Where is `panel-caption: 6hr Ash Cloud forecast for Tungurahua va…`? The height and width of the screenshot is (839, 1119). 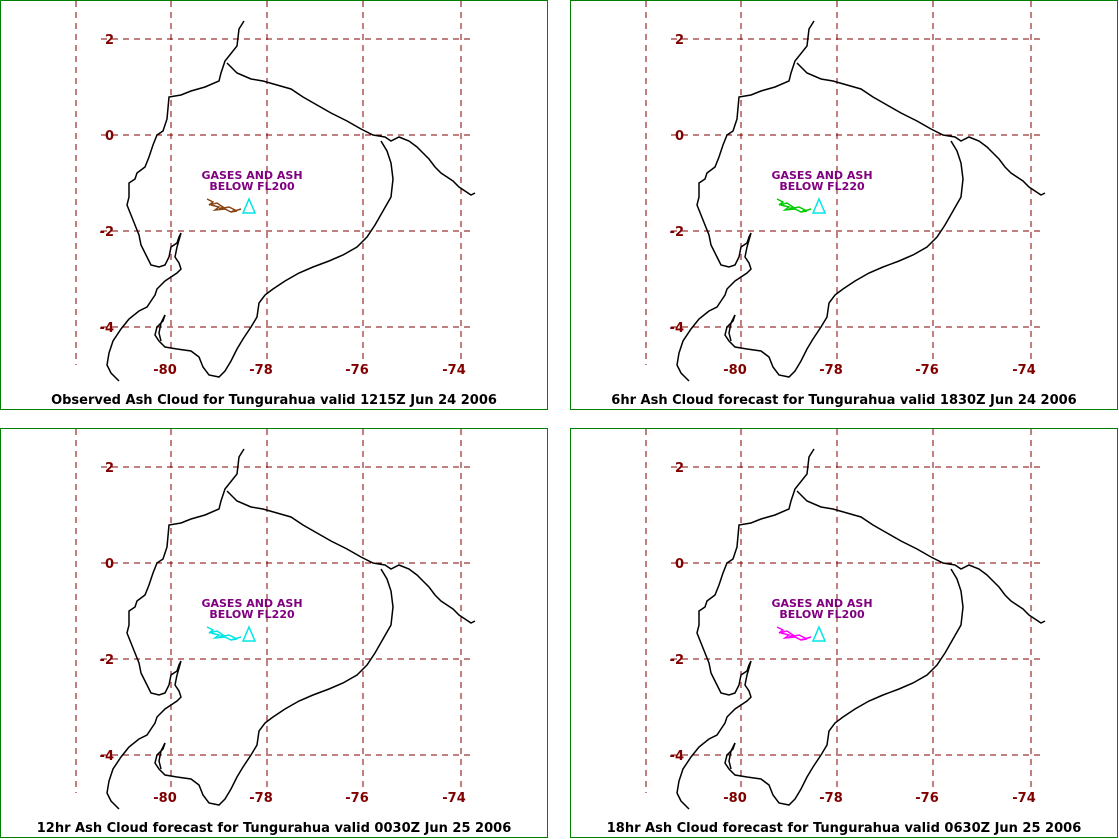 panel-caption: 6hr Ash Cloud forecast for Tungurahua va… is located at coordinates (844, 400).